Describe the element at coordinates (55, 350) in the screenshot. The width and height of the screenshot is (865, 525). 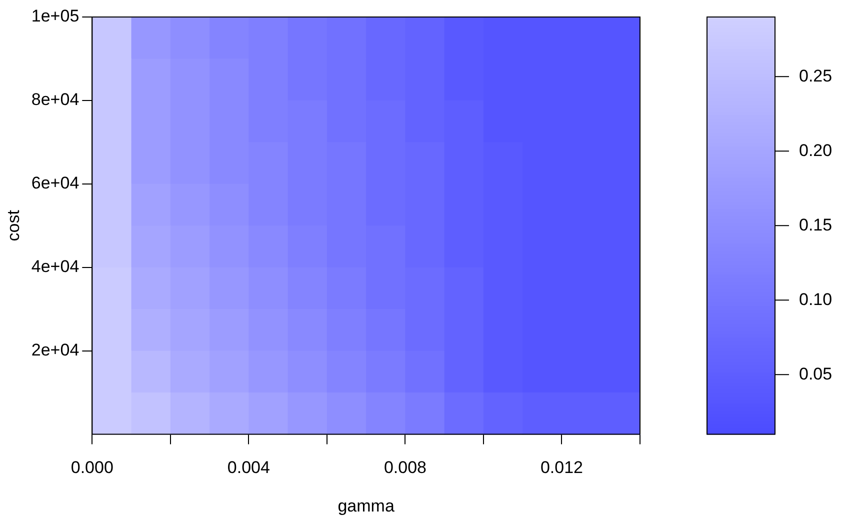
I see `y-tick-label: 2e+04` at that location.